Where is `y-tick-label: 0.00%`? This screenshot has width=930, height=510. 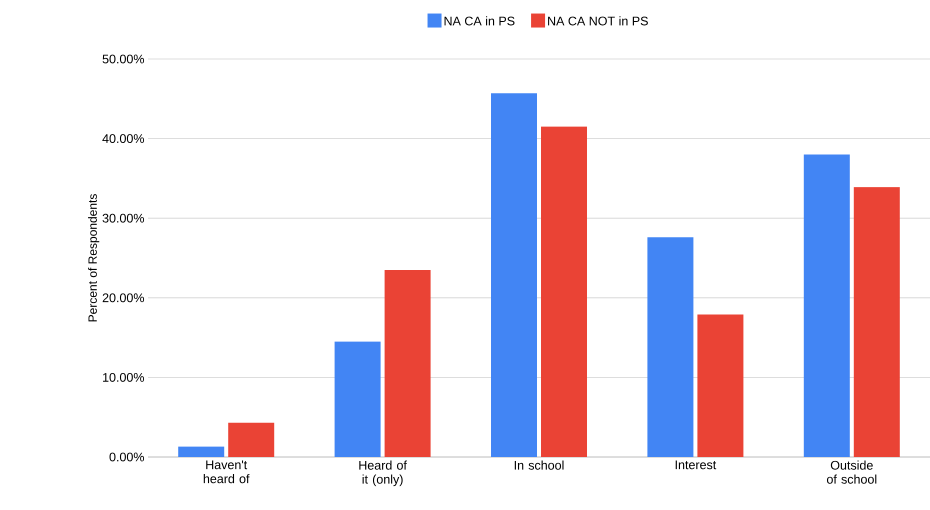 y-tick-label: 0.00% is located at coordinates (127, 457).